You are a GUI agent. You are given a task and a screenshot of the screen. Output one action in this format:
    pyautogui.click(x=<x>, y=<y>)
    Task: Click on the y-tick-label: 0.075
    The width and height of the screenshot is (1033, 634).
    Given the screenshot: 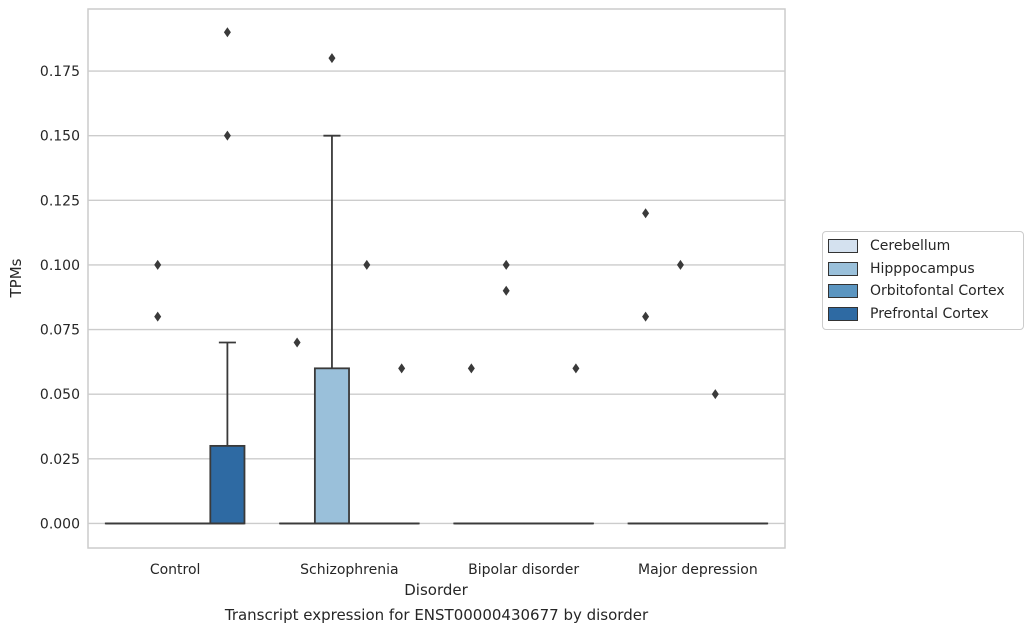 What is the action you would take?
    pyautogui.click(x=60, y=331)
    